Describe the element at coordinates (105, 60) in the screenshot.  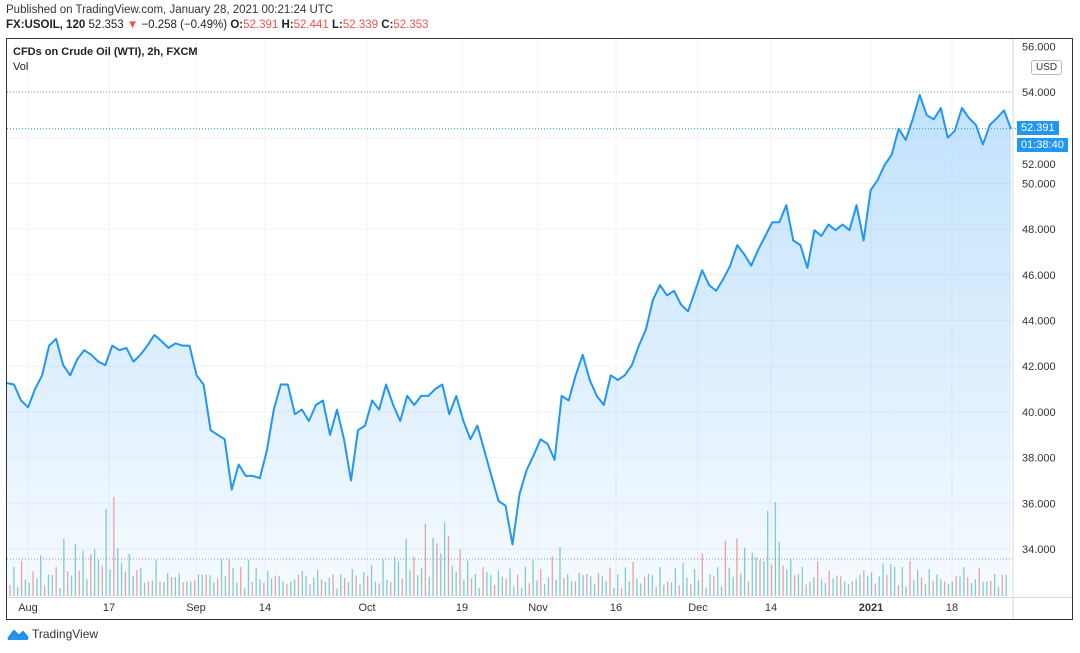
I see `chart-legend: CFDs on Crude Oil (WTI), 2h, FXCM Vol` at that location.